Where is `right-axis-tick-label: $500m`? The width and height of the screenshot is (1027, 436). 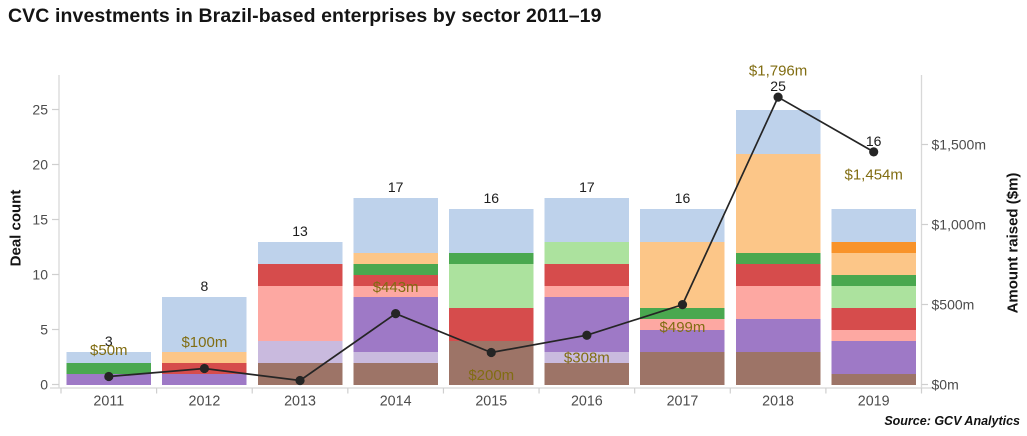 right-axis-tick-label: $500m is located at coordinates (953, 305).